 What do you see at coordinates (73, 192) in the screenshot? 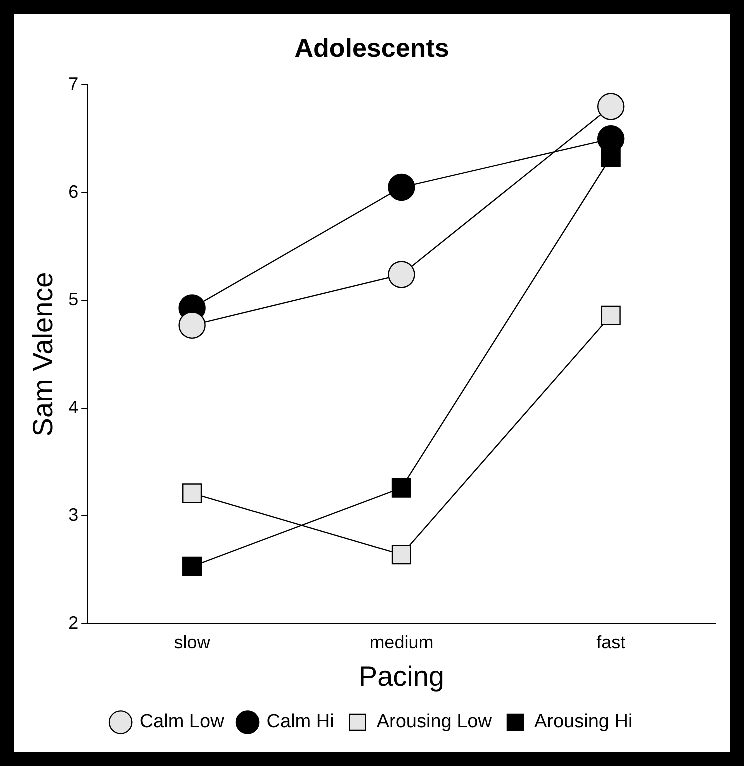
I see `y-tick-label: 6` at bounding box center [73, 192].